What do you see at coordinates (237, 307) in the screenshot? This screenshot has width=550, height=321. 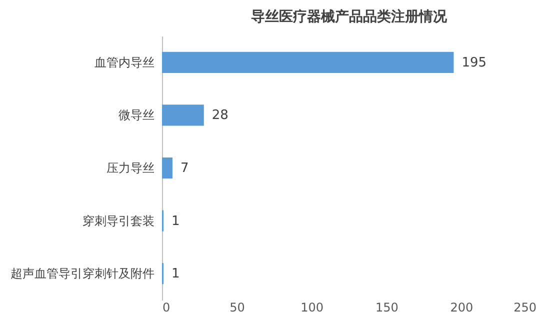 I see `x-tick-label: 50` at bounding box center [237, 307].